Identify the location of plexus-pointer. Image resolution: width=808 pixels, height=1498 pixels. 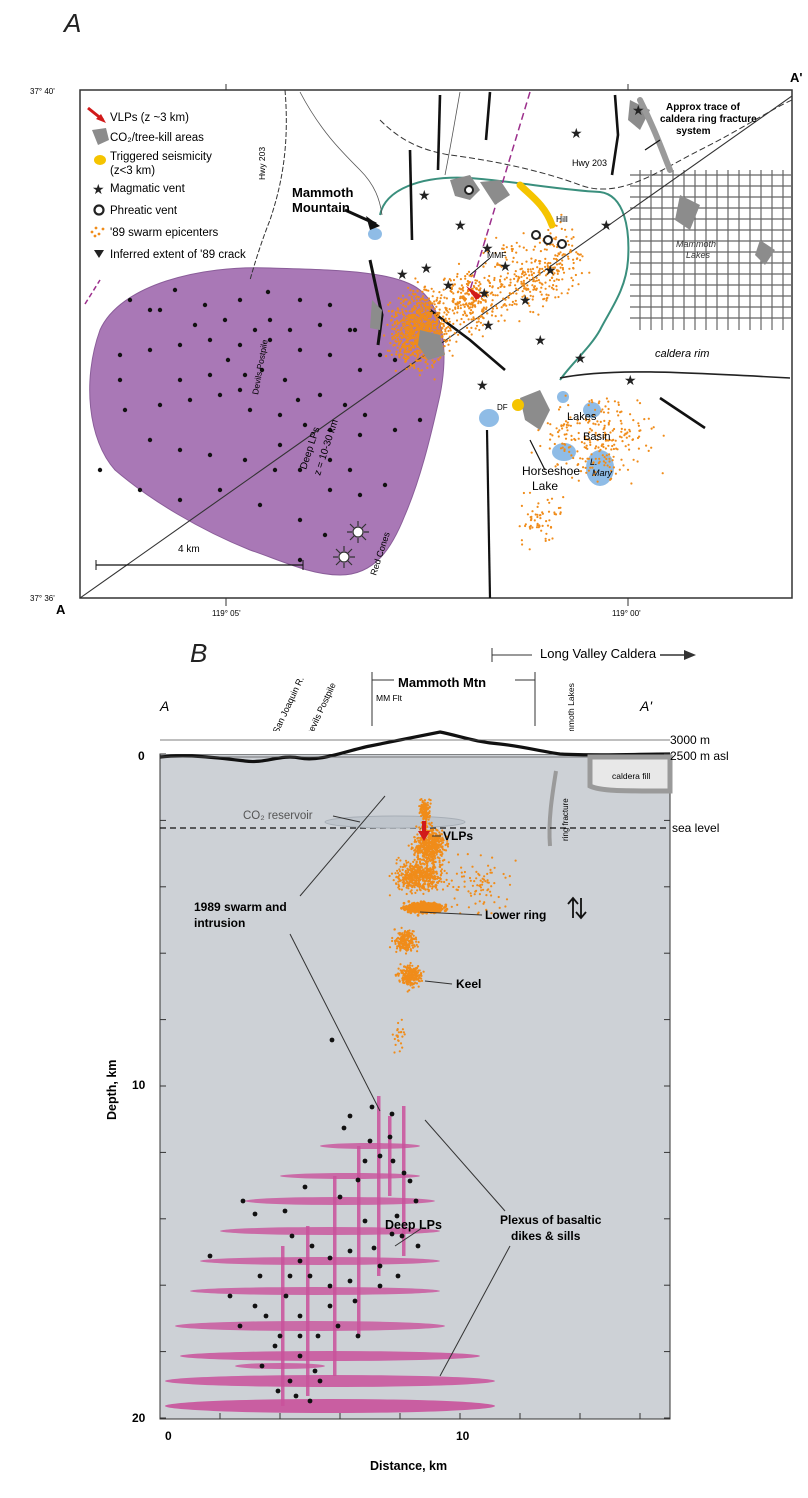
(465, 1165).